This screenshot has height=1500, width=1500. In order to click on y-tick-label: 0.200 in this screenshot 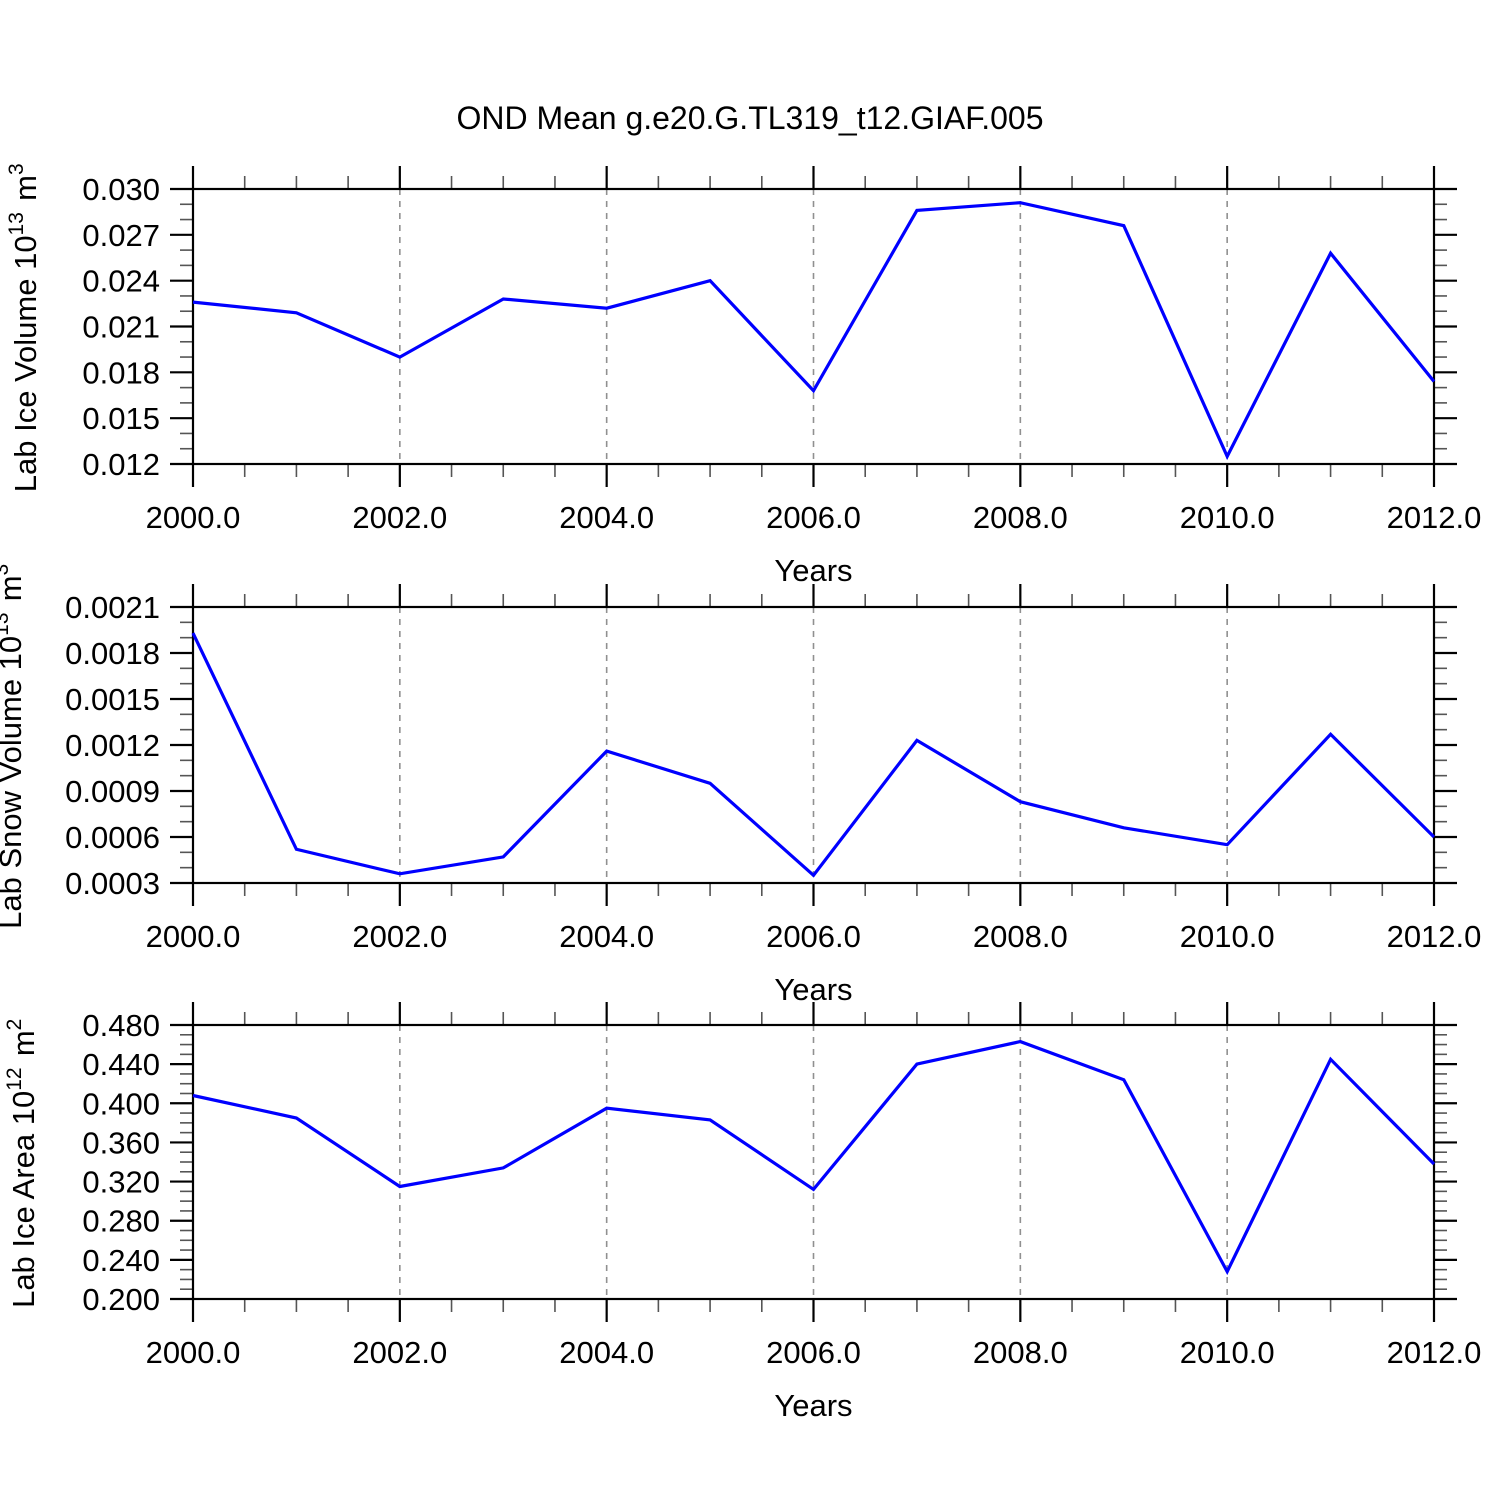, I will do `click(121, 1299)`.